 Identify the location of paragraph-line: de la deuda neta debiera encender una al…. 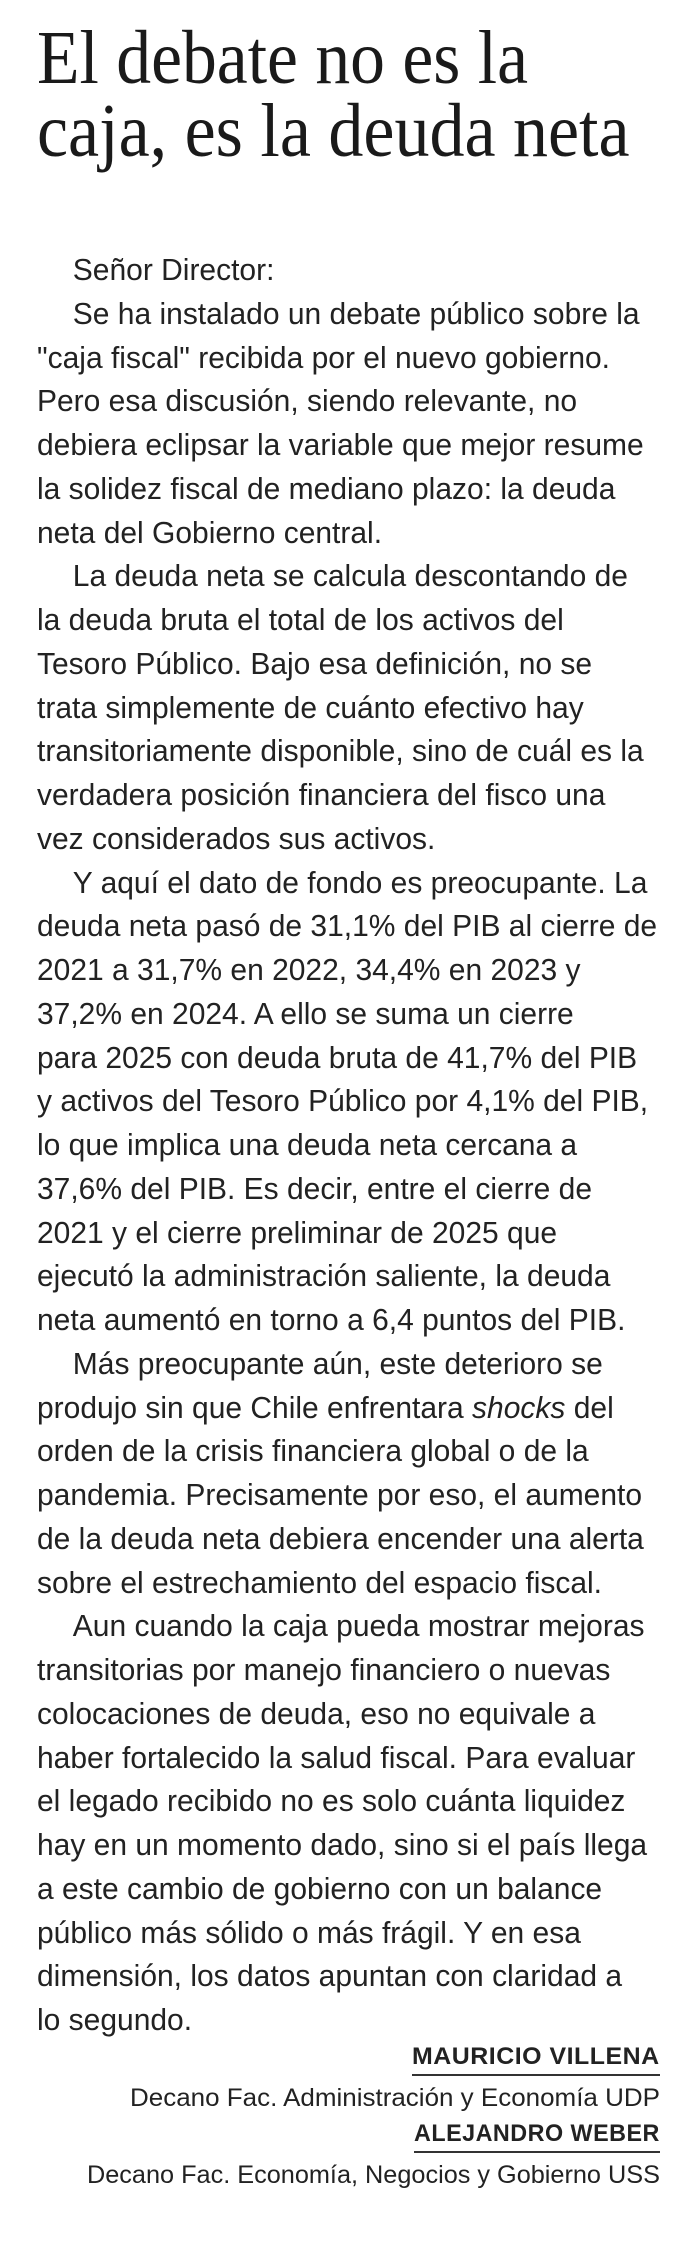
(340, 1538).